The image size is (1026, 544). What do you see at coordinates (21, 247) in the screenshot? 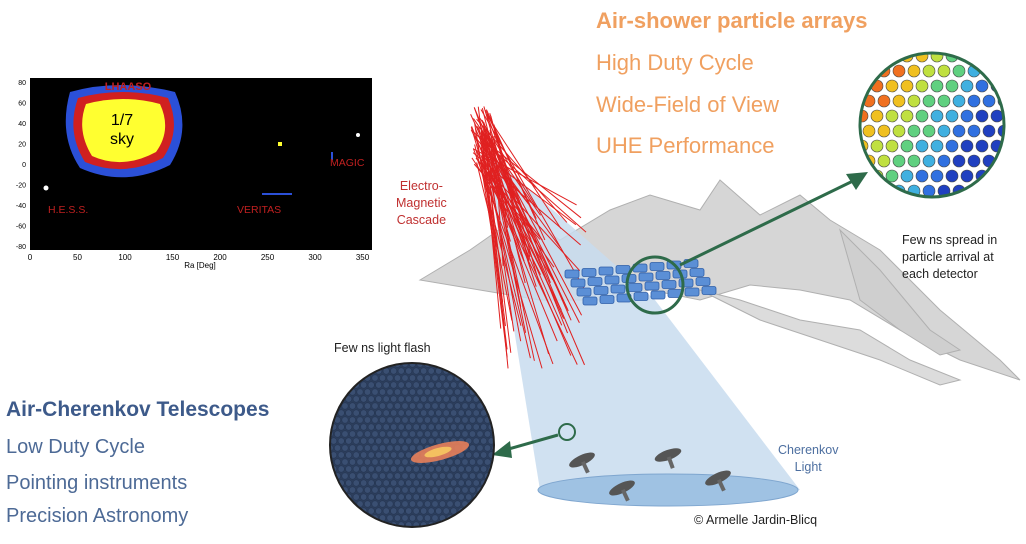
I see `y-tick-label: -80` at bounding box center [21, 247].